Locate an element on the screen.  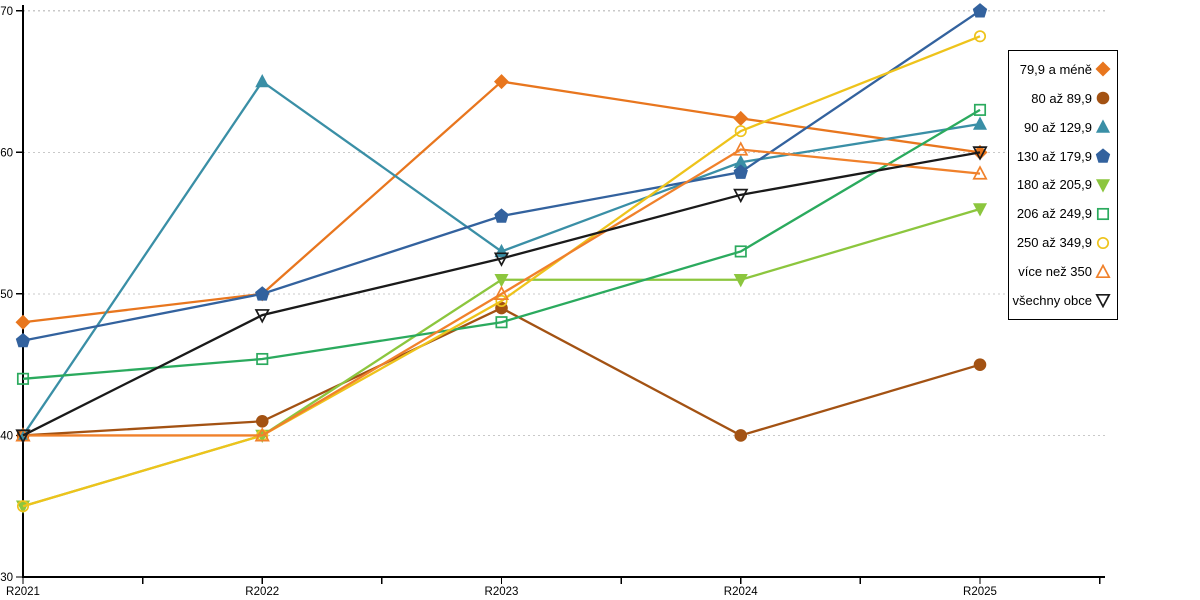
y-axis-label: 70 is located at coordinates (6, 12).